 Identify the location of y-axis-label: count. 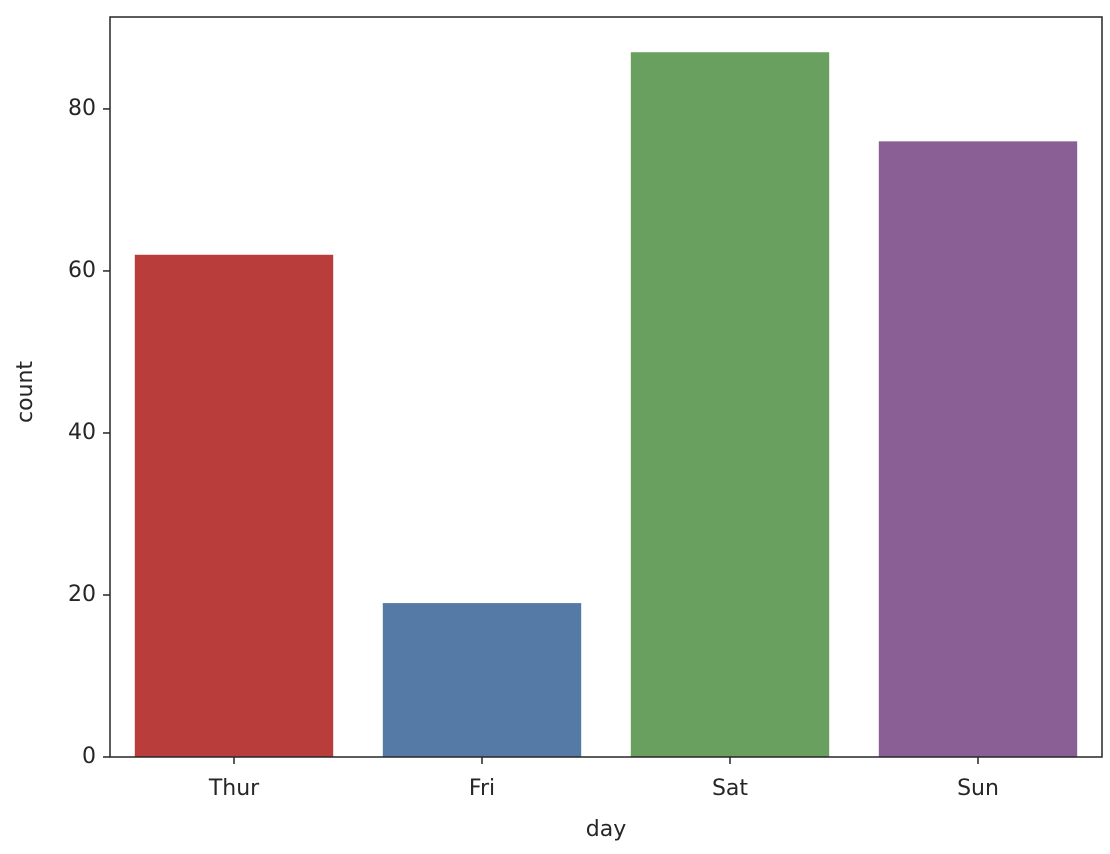
(25, 392).